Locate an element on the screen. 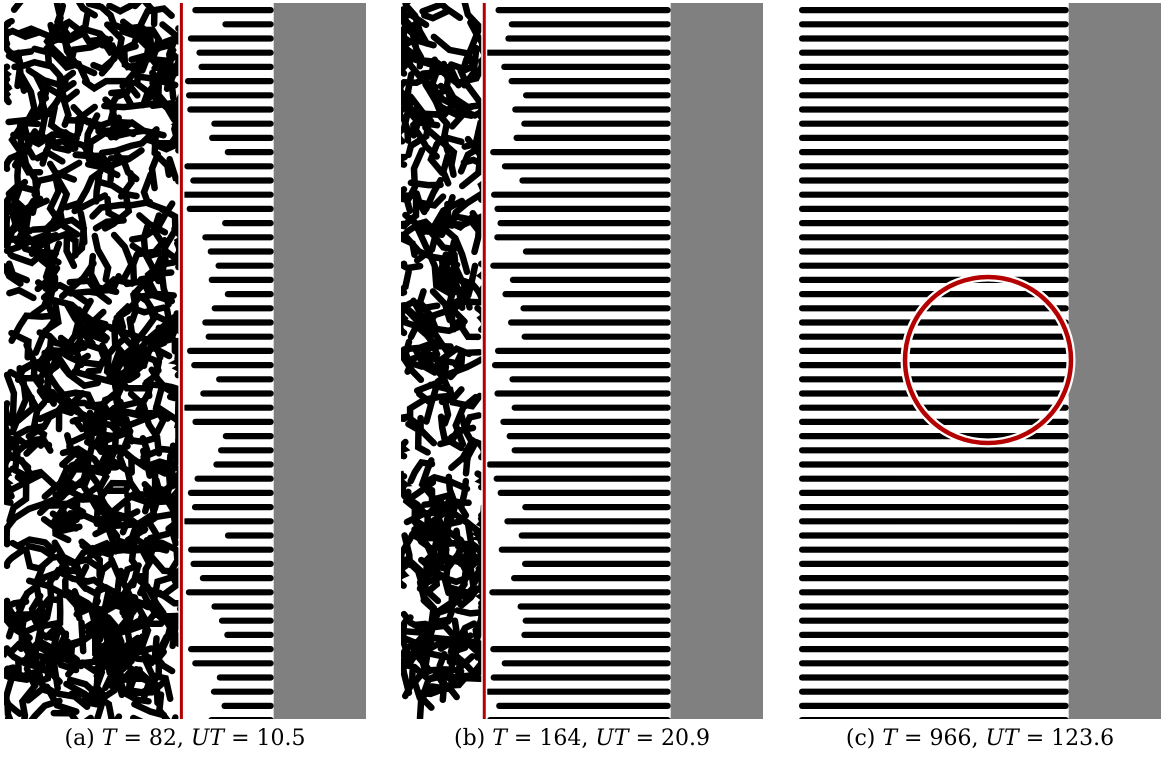 This screenshot has width=1165, height=761. caption-c-label: (c) is located at coordinates (860, 738).